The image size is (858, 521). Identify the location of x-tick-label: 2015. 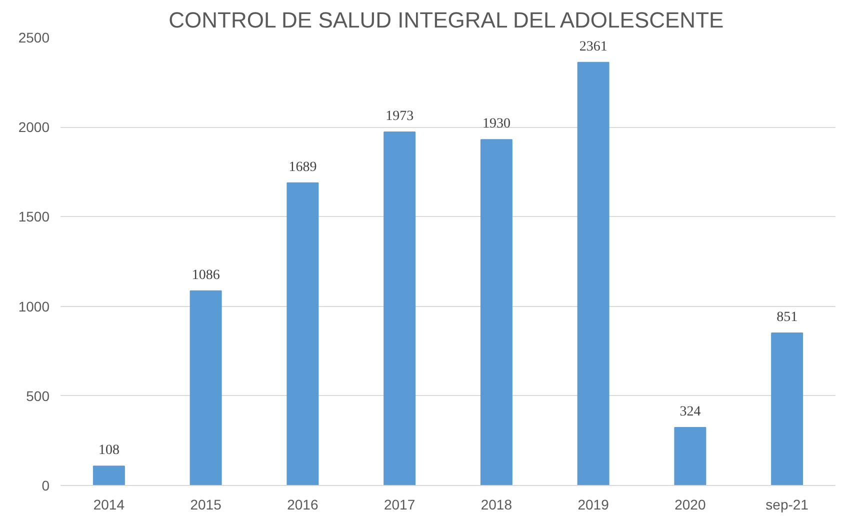
(206, 504).